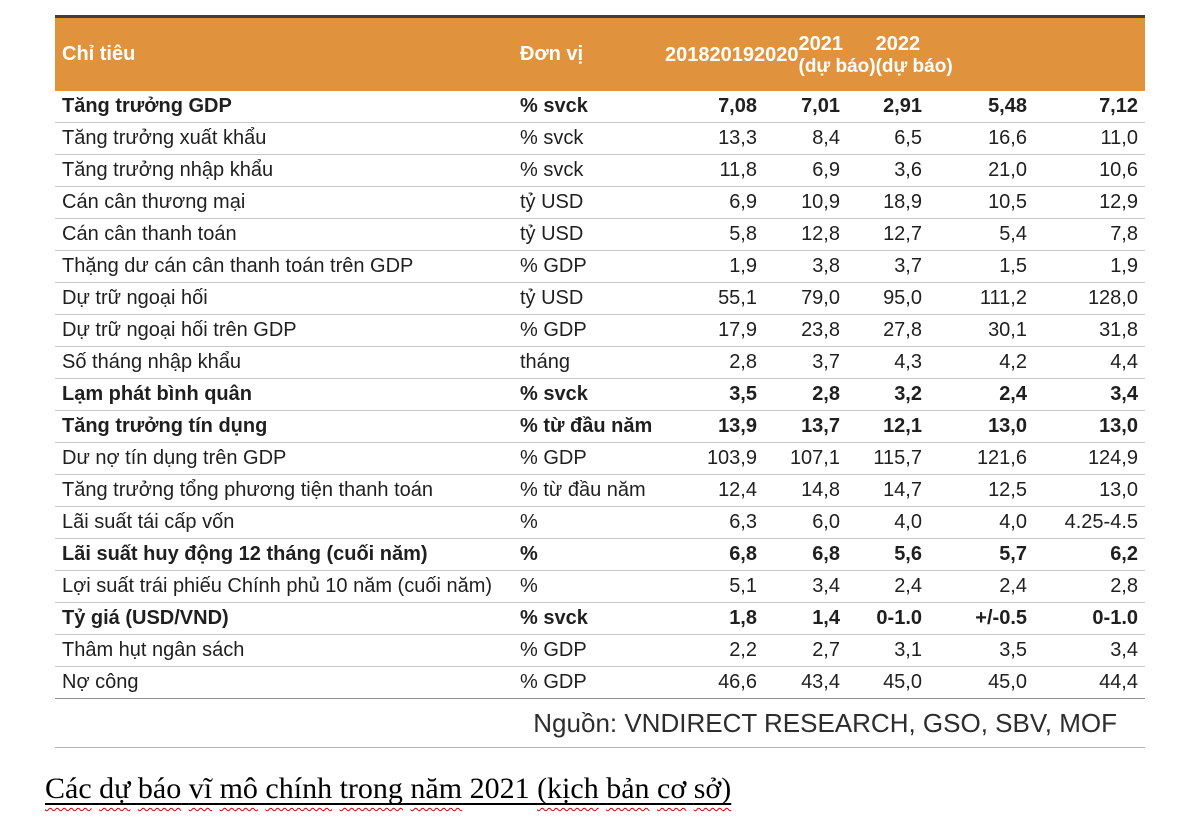 Image resolution: width=1200 pixels, height=833 pixels. Describe the element at coordinates (687, 54) in the screenshot. I see `header-year: 2018` at that location.